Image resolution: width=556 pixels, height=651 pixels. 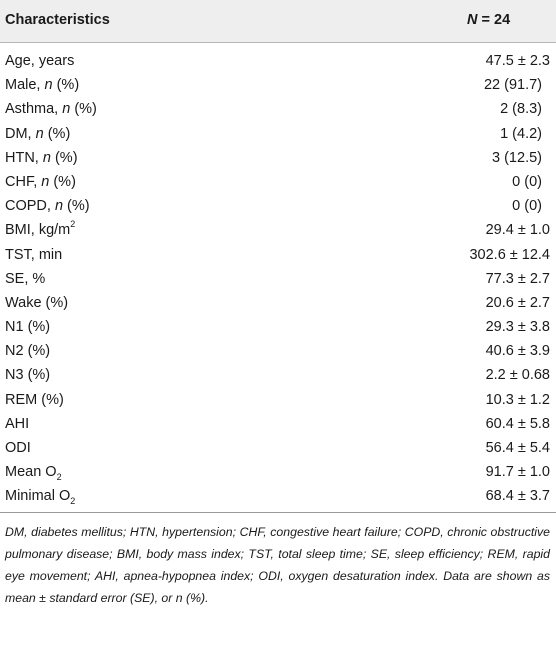 I want to click on table-header: Characteristics N = 24, so click(x=278, y=21).